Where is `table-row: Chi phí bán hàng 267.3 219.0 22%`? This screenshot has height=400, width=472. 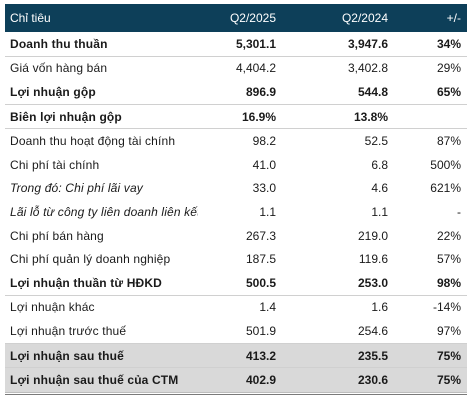 table-row: Chi phí bán hàng 267.3 219.0 22% is located at coordinates (236, 236).